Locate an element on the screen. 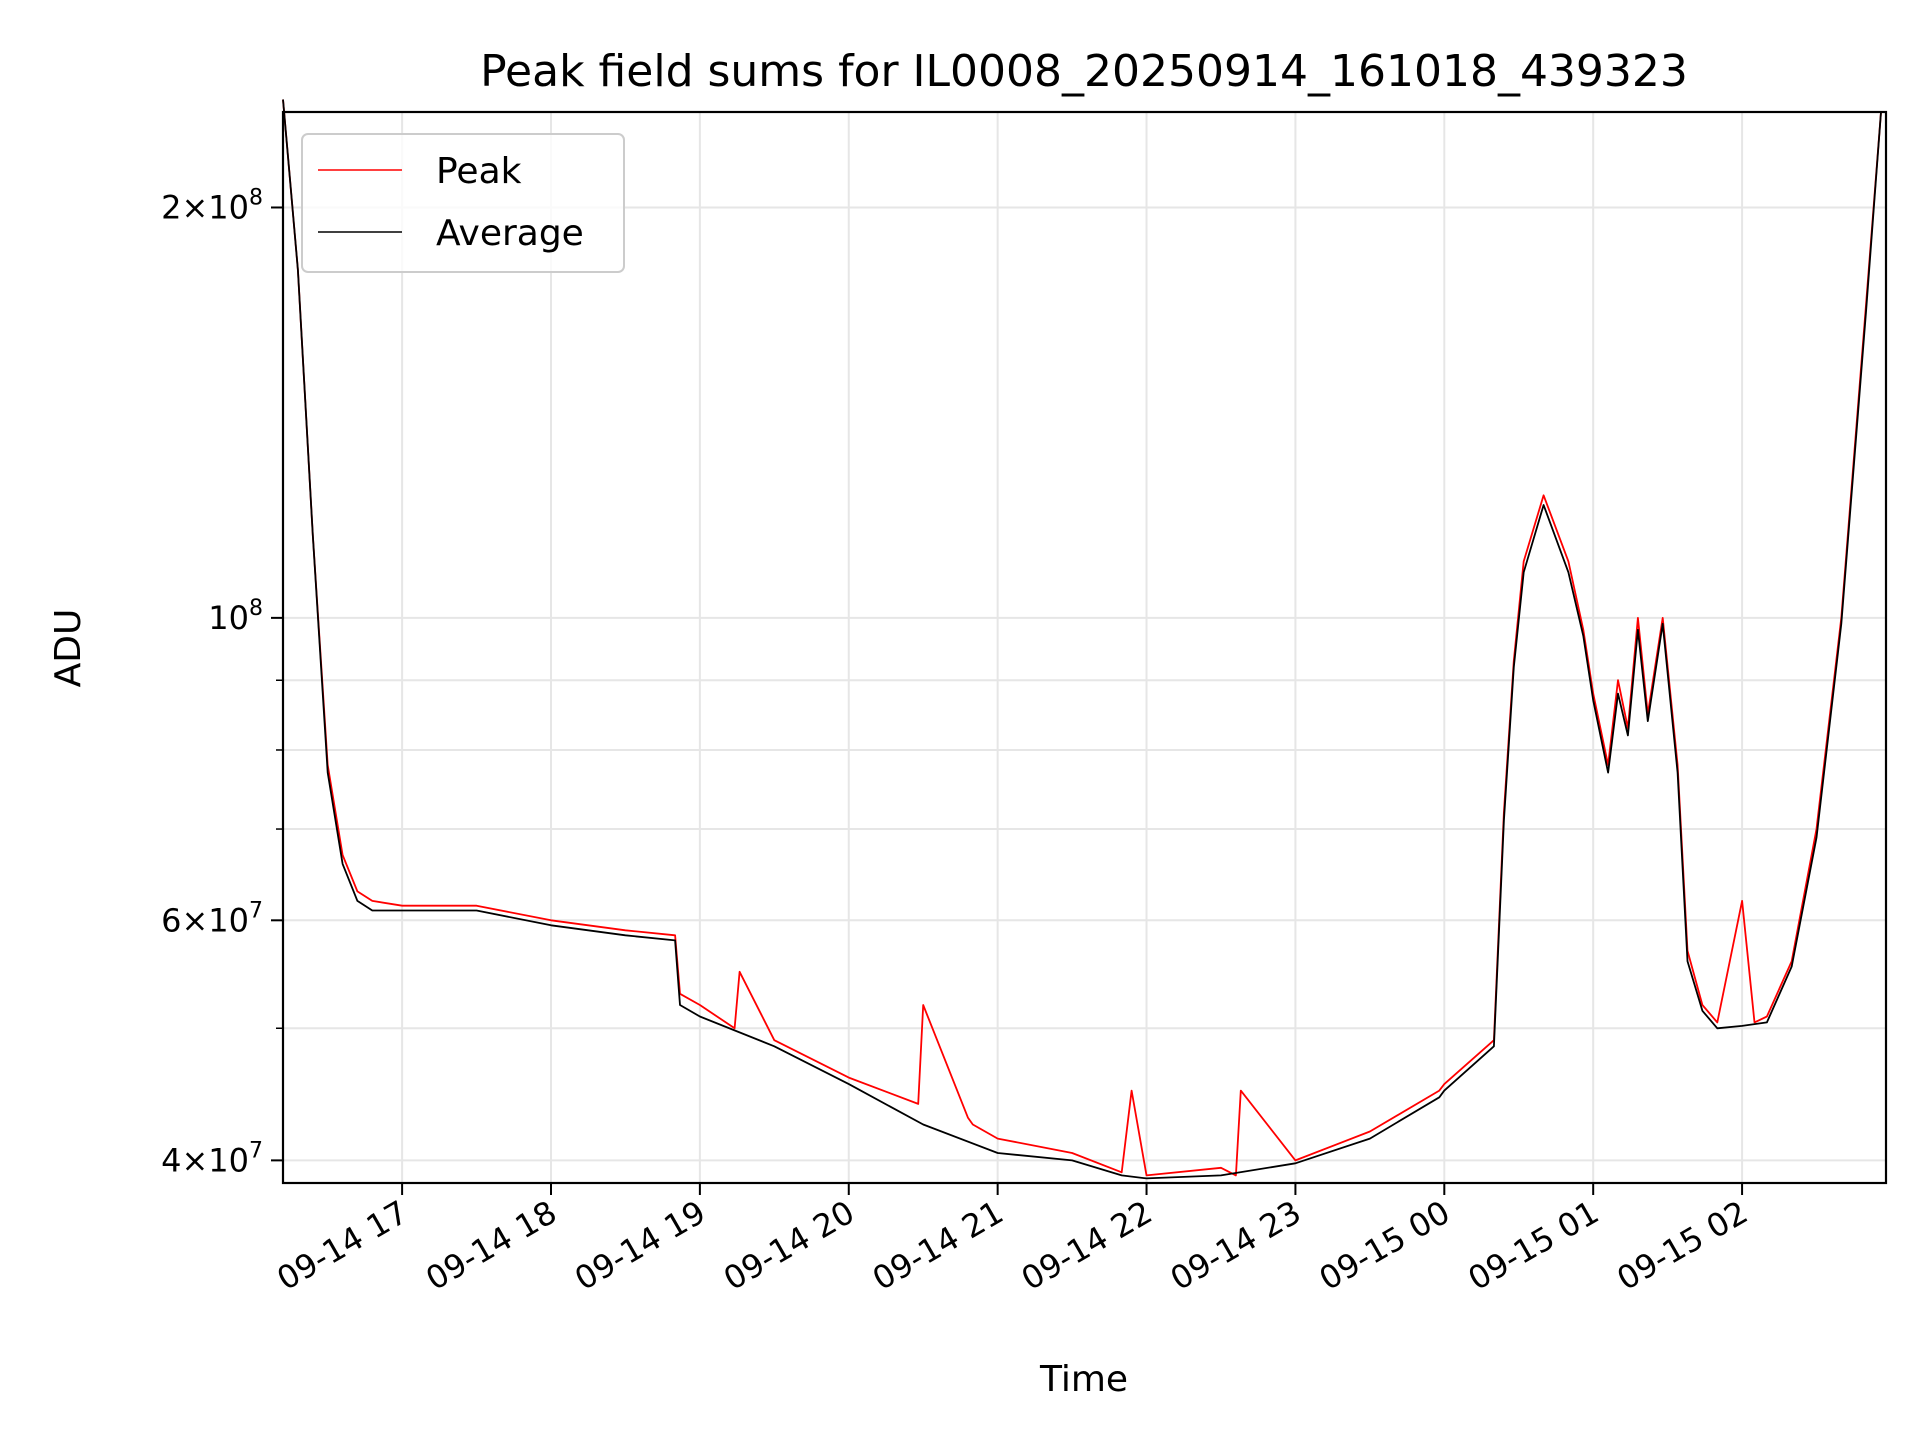 This screenshot has width=1920, height=1440. y-axis: 4×107 6×107 108 2×108 is located at coordinates (222, 682).